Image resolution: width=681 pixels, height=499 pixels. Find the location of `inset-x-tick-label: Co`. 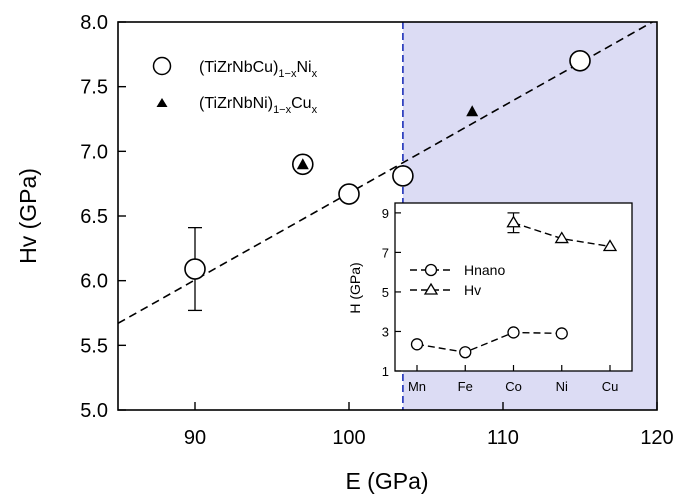

inset-x-tick-label: Co is located at coordinates (513, 386).